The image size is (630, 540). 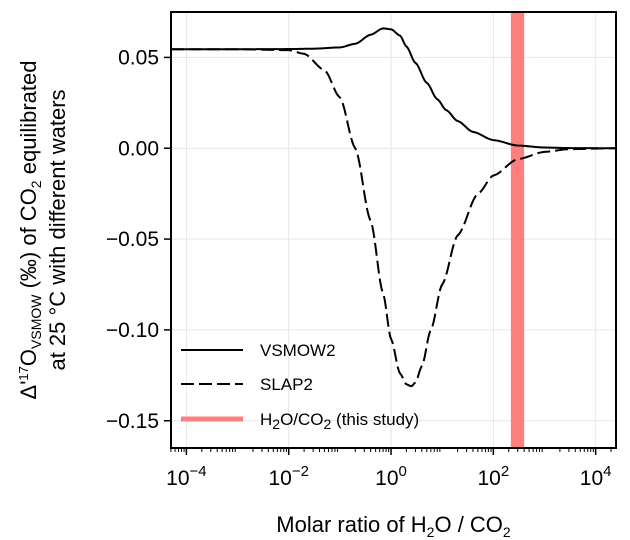 What do you see at coordinates (276, 424) in the screenshot?
I see `legend-study-sub1: 2` at bounding box center [276, 424].